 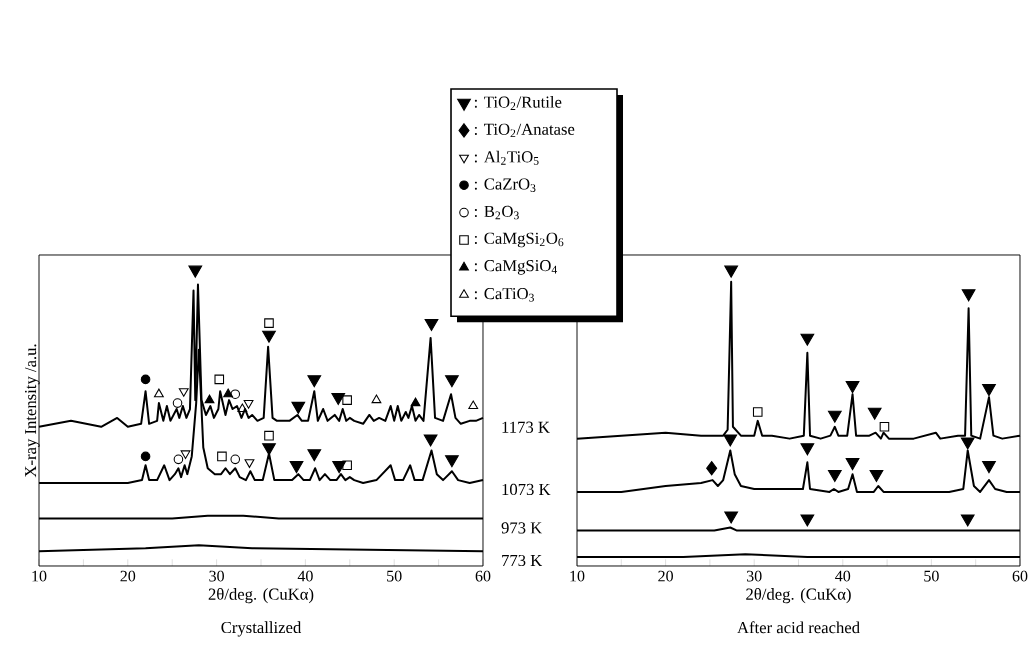 What do you see at coordinates (32, 411) in the screenshot?
I see `y-axis-title: X-ray Intensity /a.u.` at bounding box center [32, 411].